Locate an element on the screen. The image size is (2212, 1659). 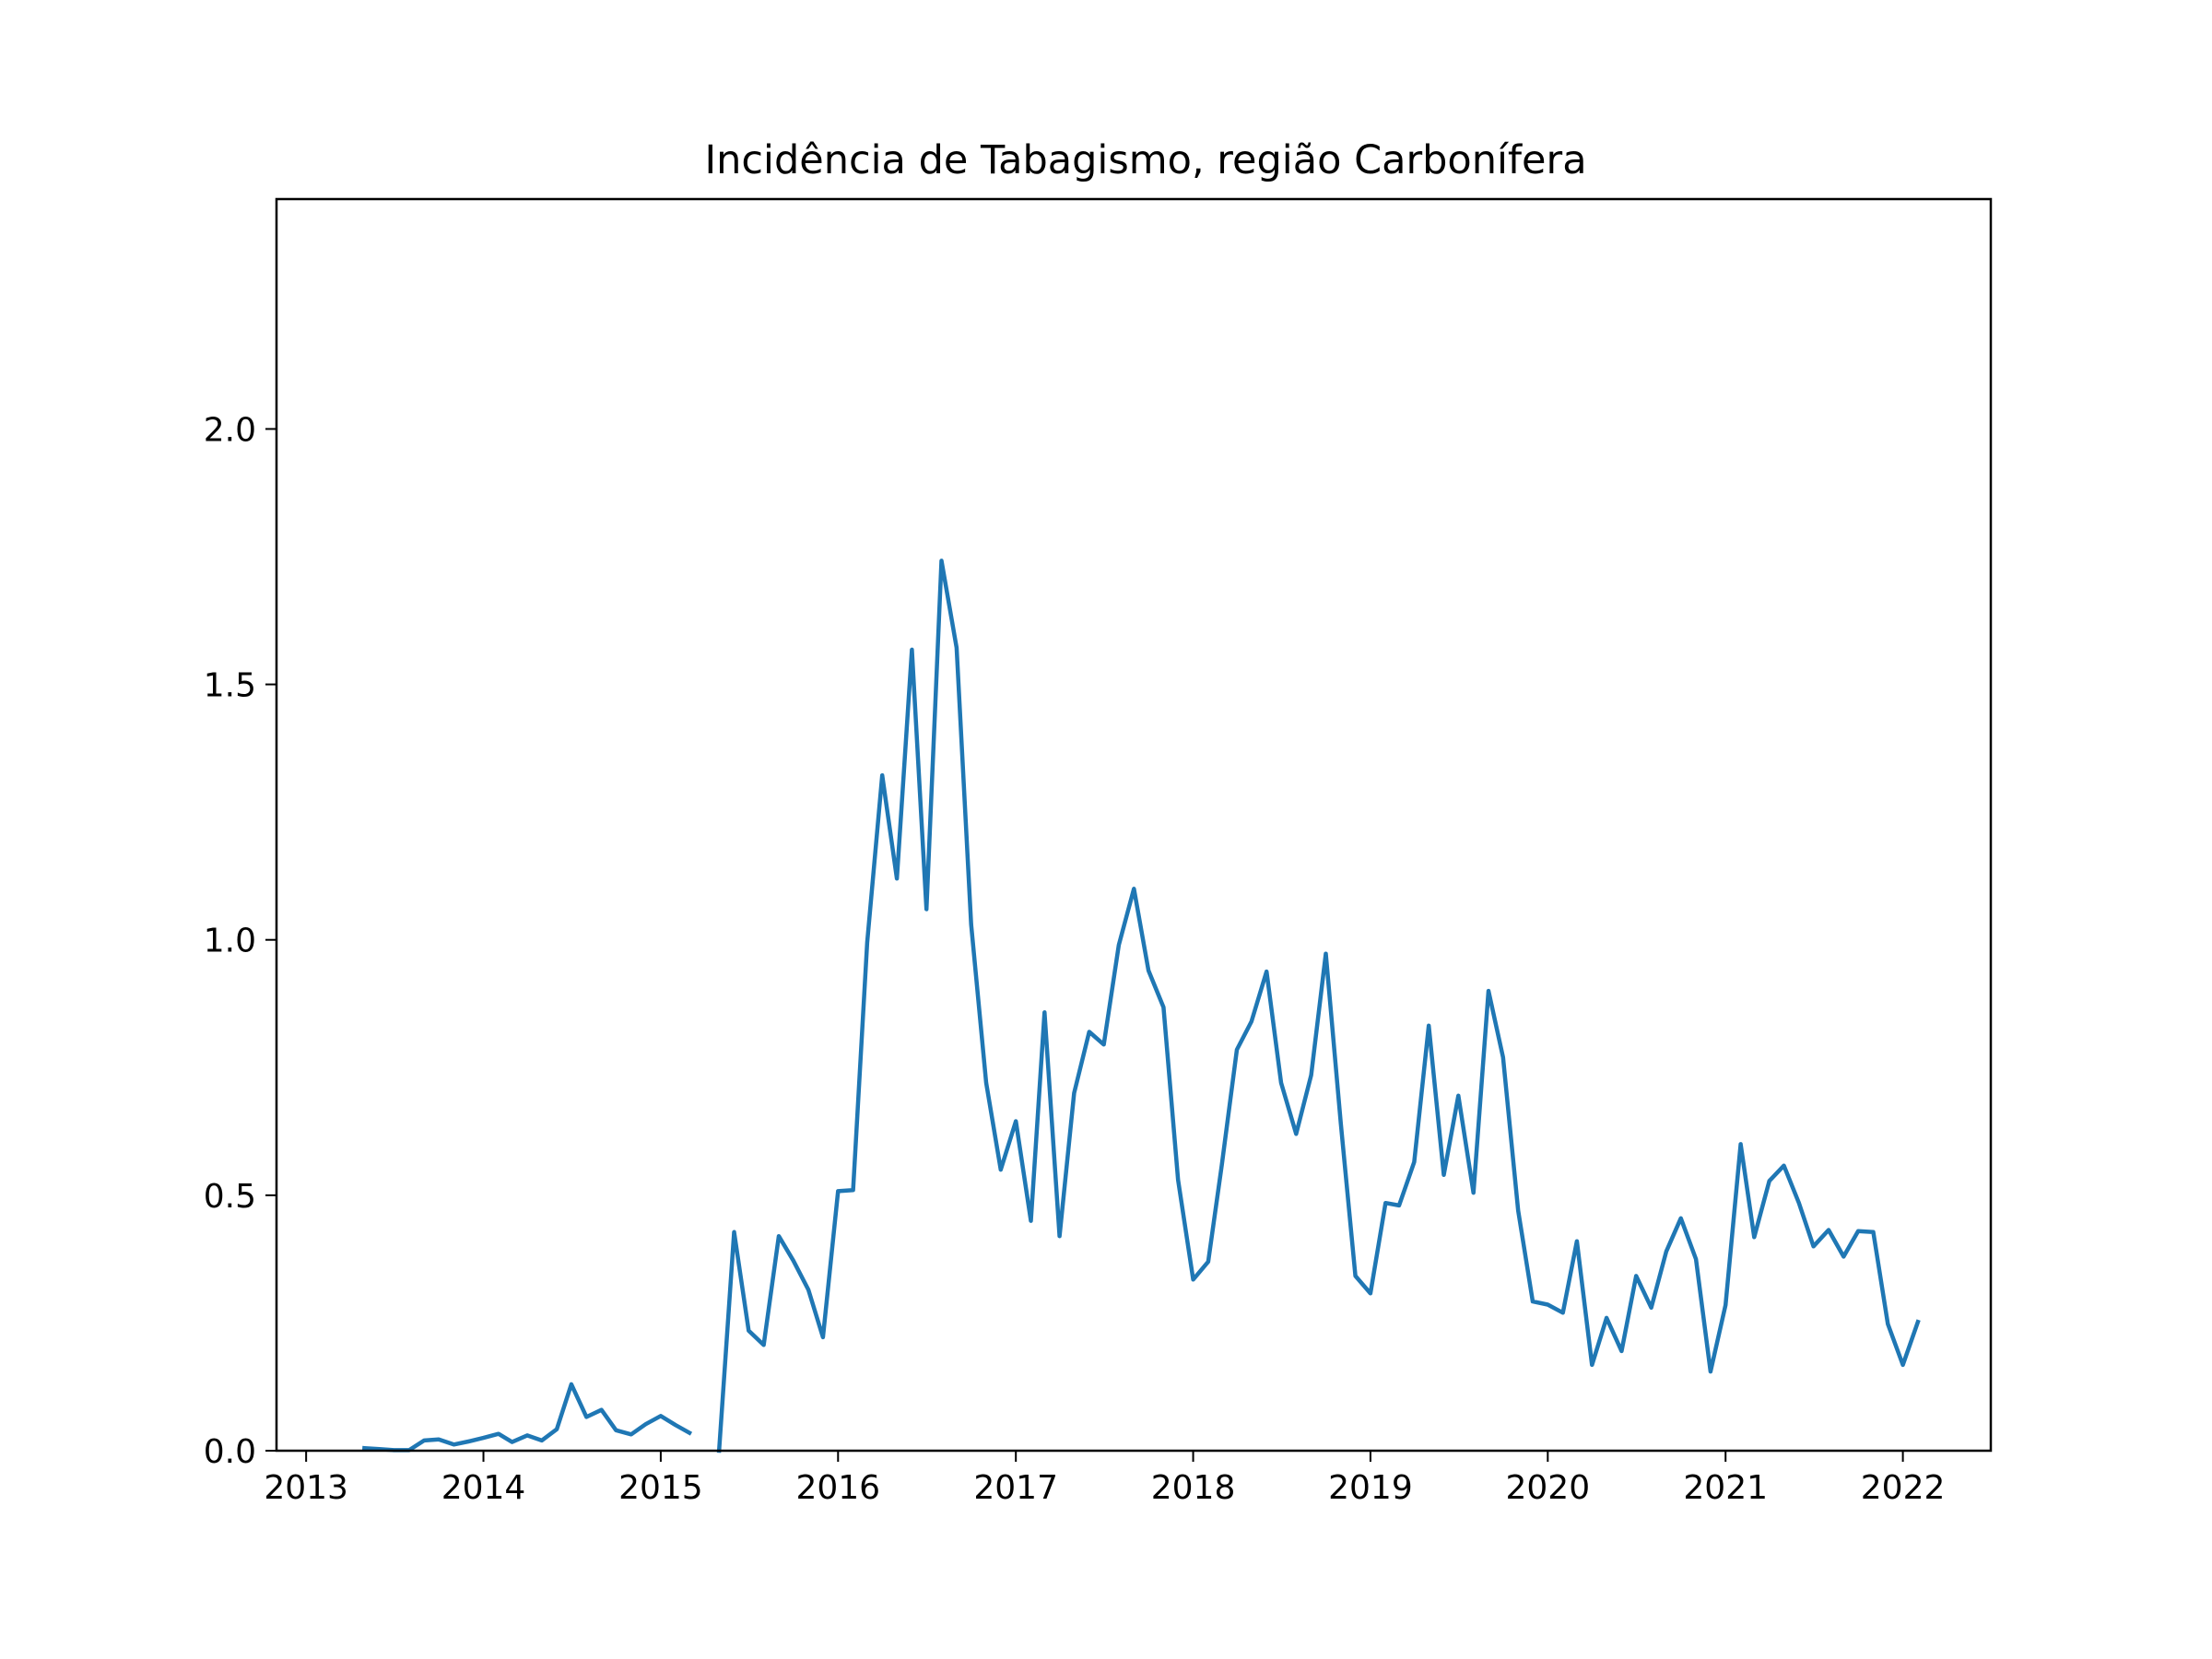
x-tick-label: 2022 is located at coordinates (1903, 1488).